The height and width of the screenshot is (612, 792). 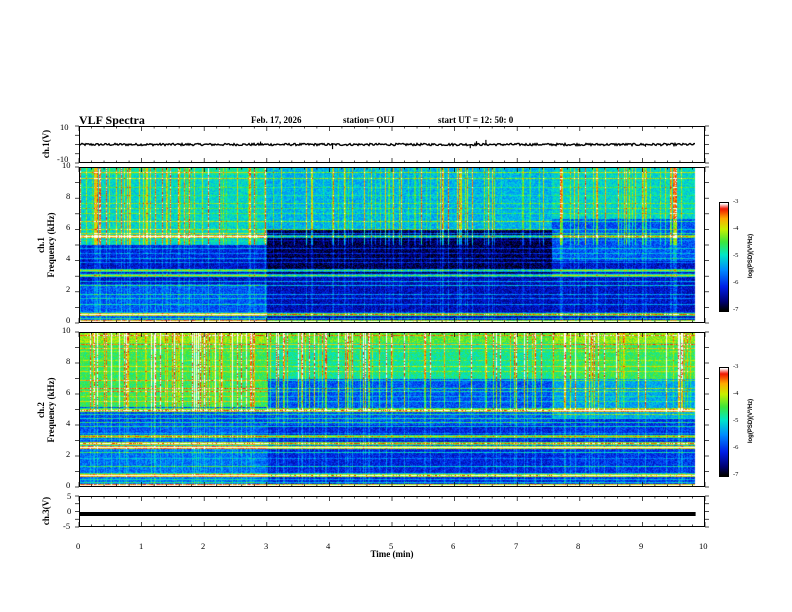 What do you see at coordinates (68, 423) in the screenshot?
I see `ch2-spec-ytick: 4` at bounding box center [68, 423].